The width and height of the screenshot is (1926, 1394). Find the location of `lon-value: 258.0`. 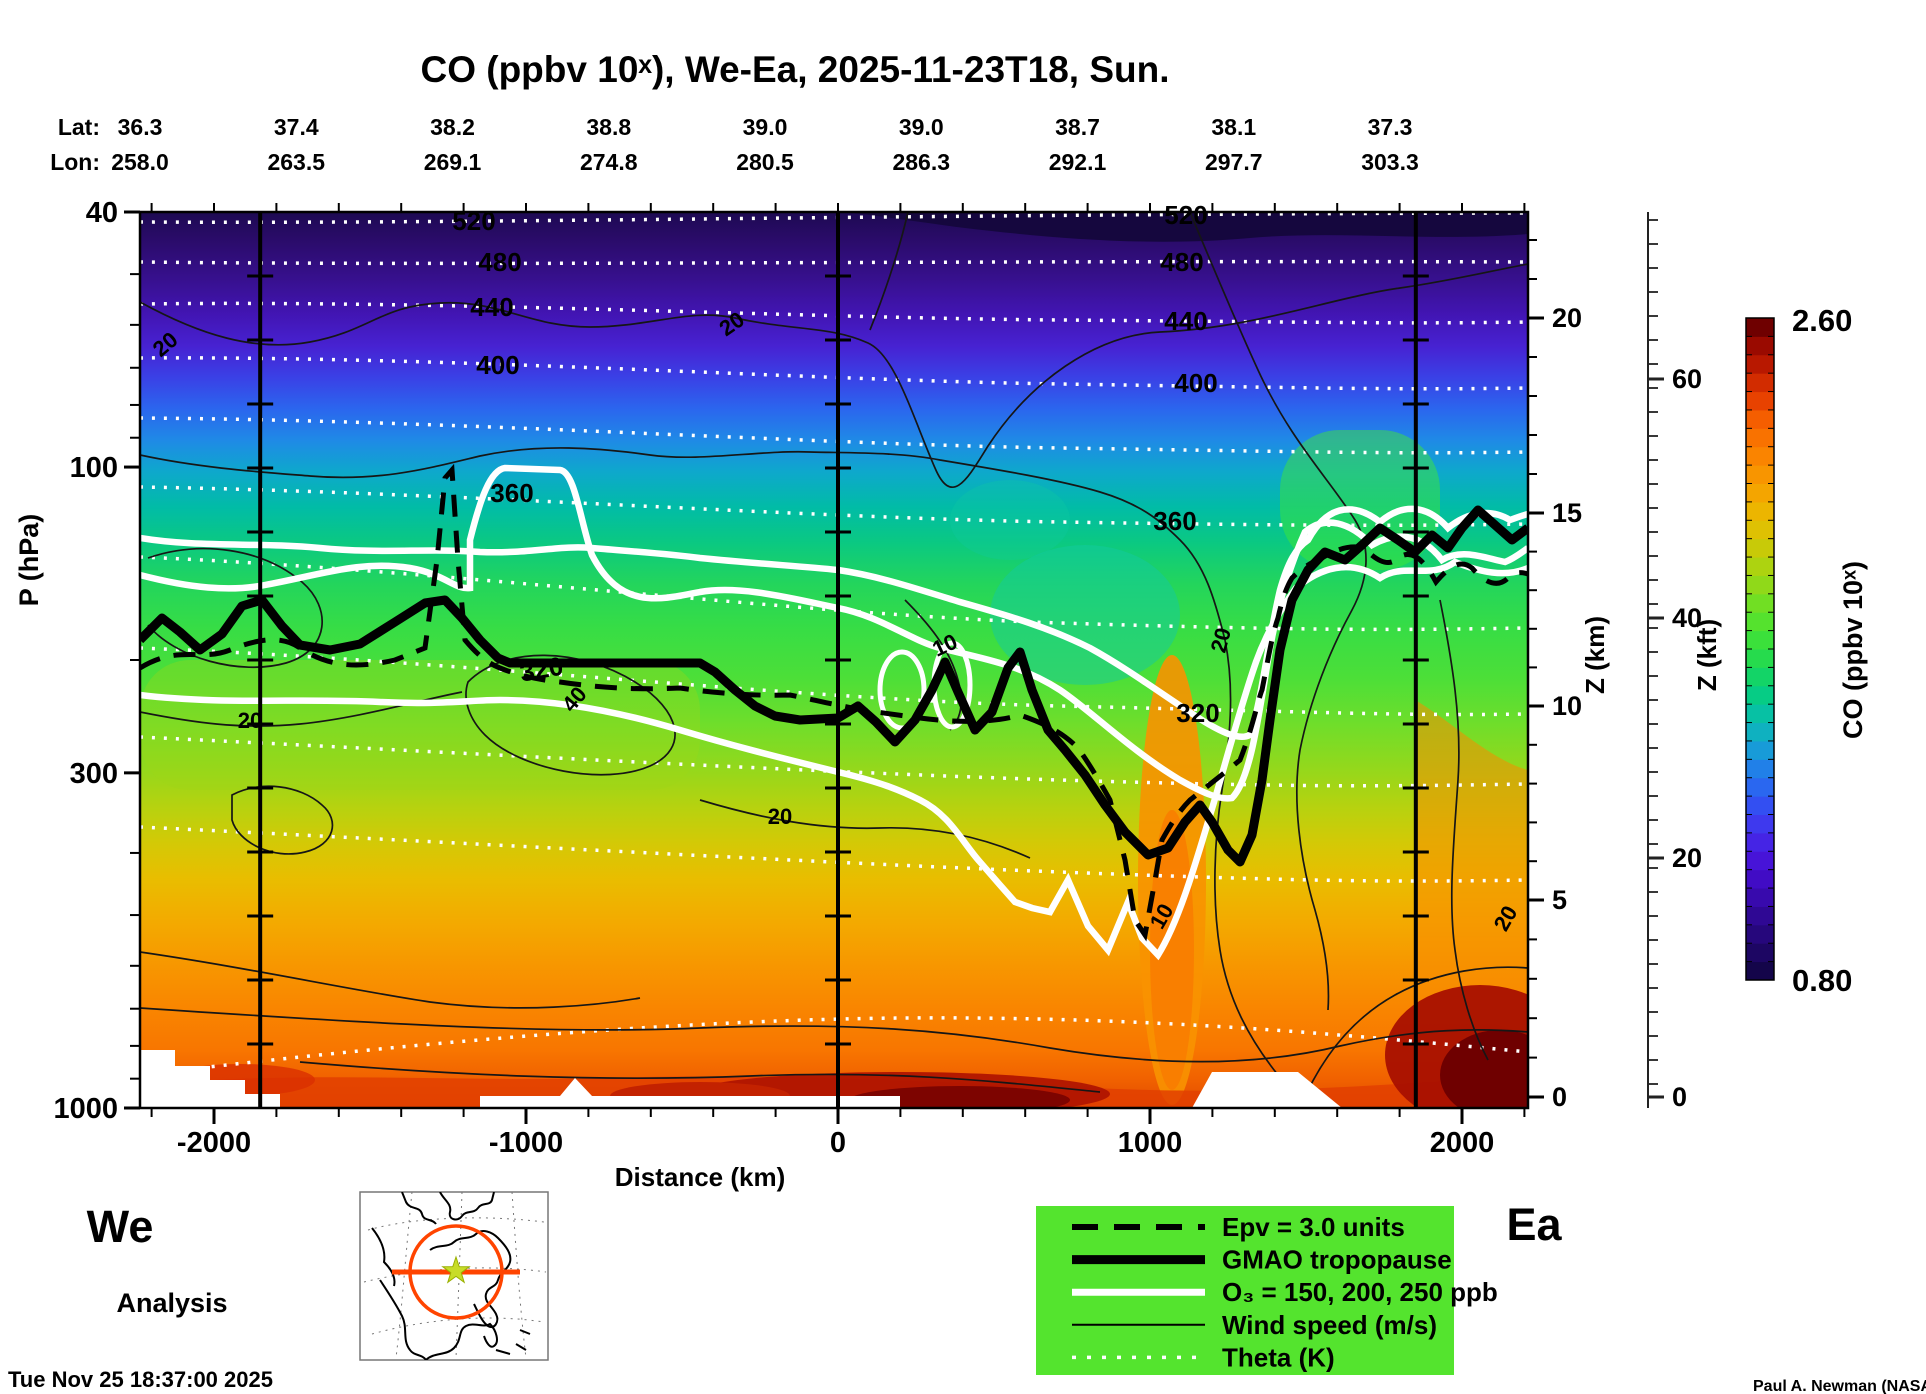

lon-value: 258.0 is located at coordinates (140, 162).